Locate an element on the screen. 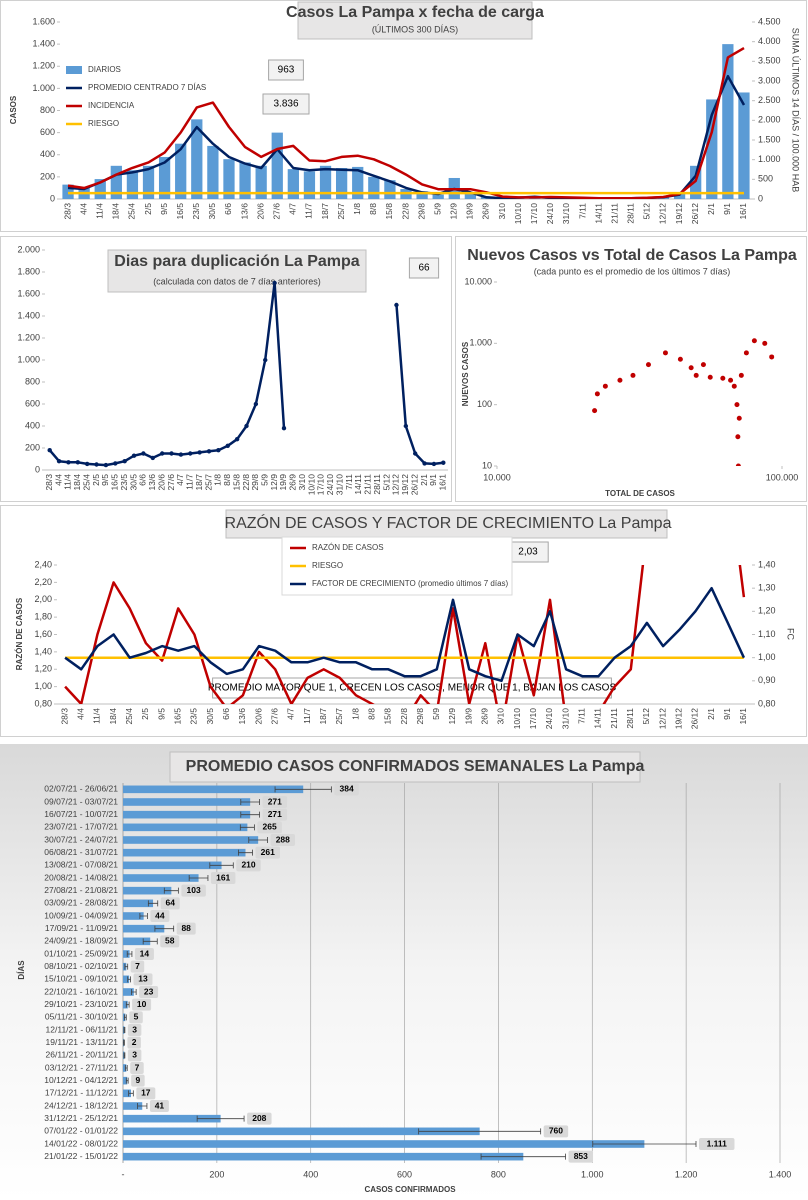 The width and height of the screenshot is (808, 1200). y-tick-label: 400 is located at coordinates (32, 425).